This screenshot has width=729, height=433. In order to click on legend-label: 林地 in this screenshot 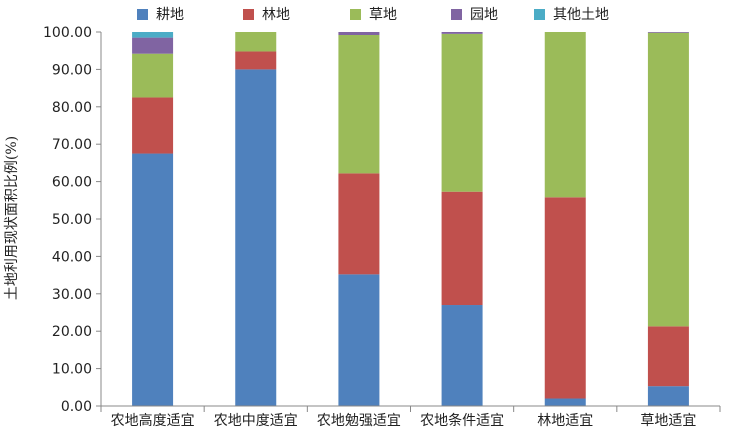, I will do `click(276, 15)`.